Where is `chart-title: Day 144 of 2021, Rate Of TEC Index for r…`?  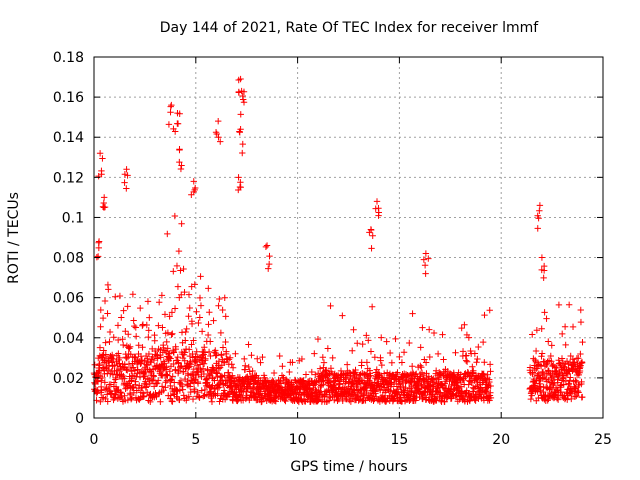
chart-title: Day 144 of 2021, Rate Of TEC Index for r… is located at coordinates (350, 28).